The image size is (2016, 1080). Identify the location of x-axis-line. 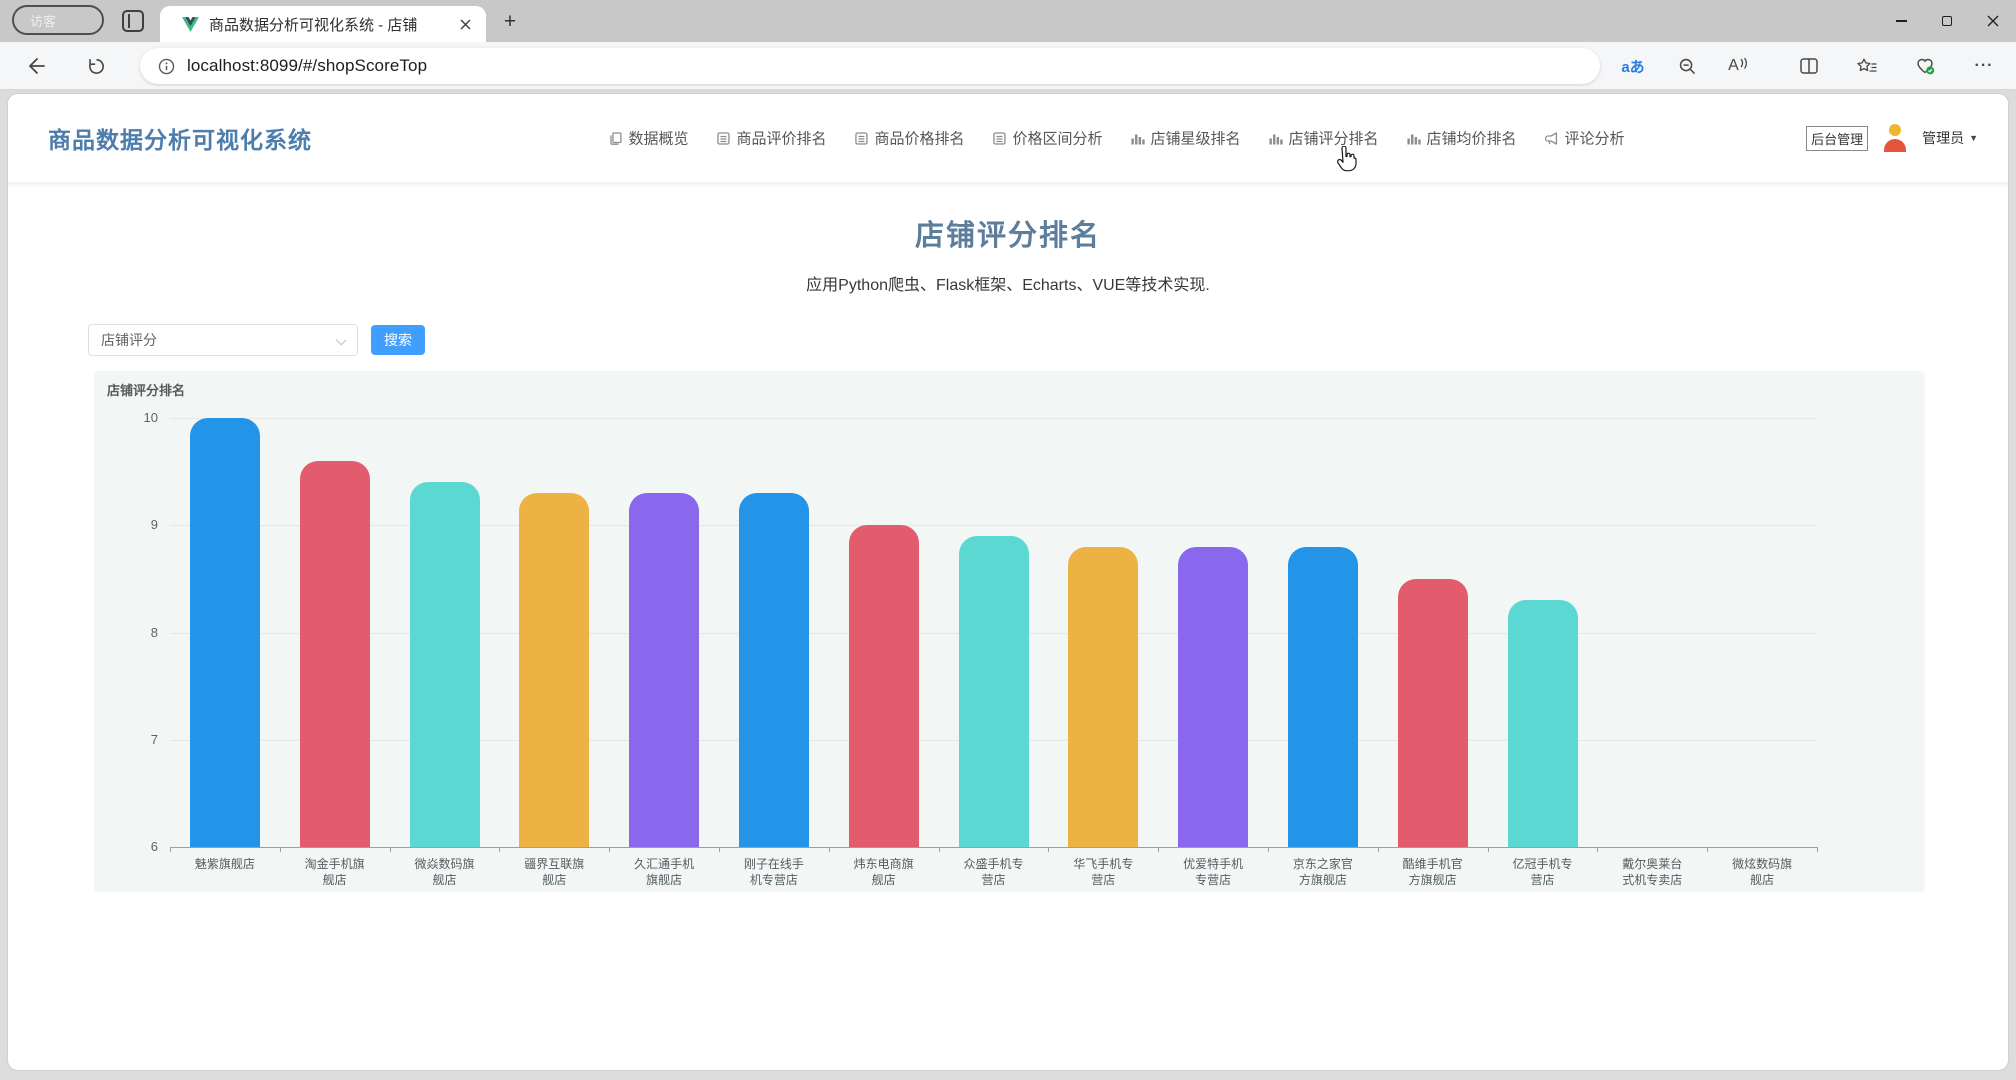
(993, 847).